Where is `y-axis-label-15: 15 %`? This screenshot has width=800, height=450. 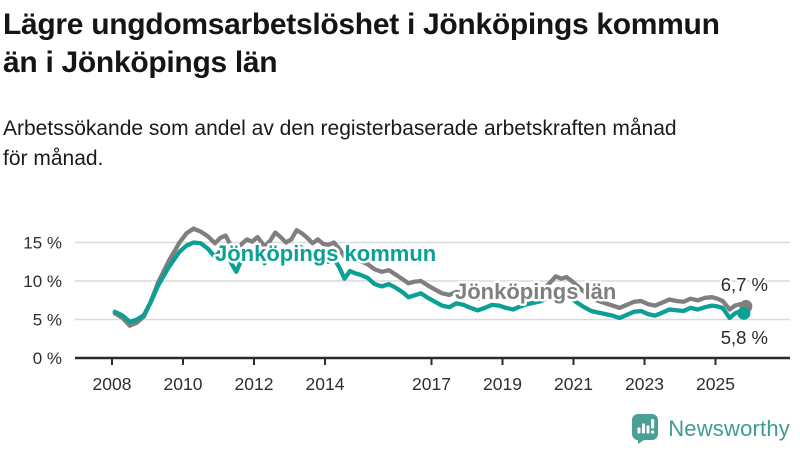
y-axis-label-15: 15 % is located at coordinates (42, 243).